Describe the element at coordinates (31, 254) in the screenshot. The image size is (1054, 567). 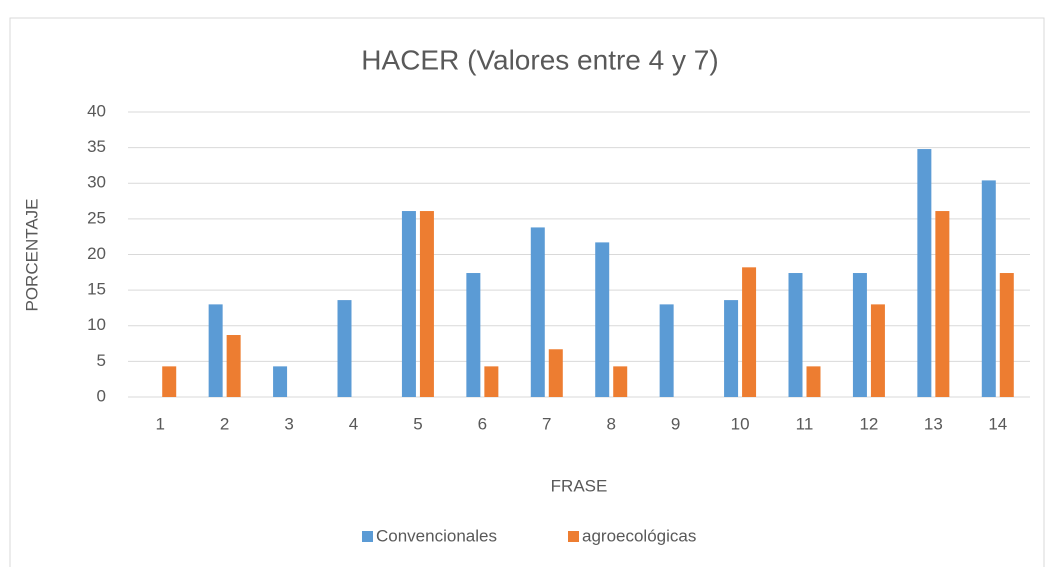
I see `y-axis-label: PORCENTAJE` at that location.